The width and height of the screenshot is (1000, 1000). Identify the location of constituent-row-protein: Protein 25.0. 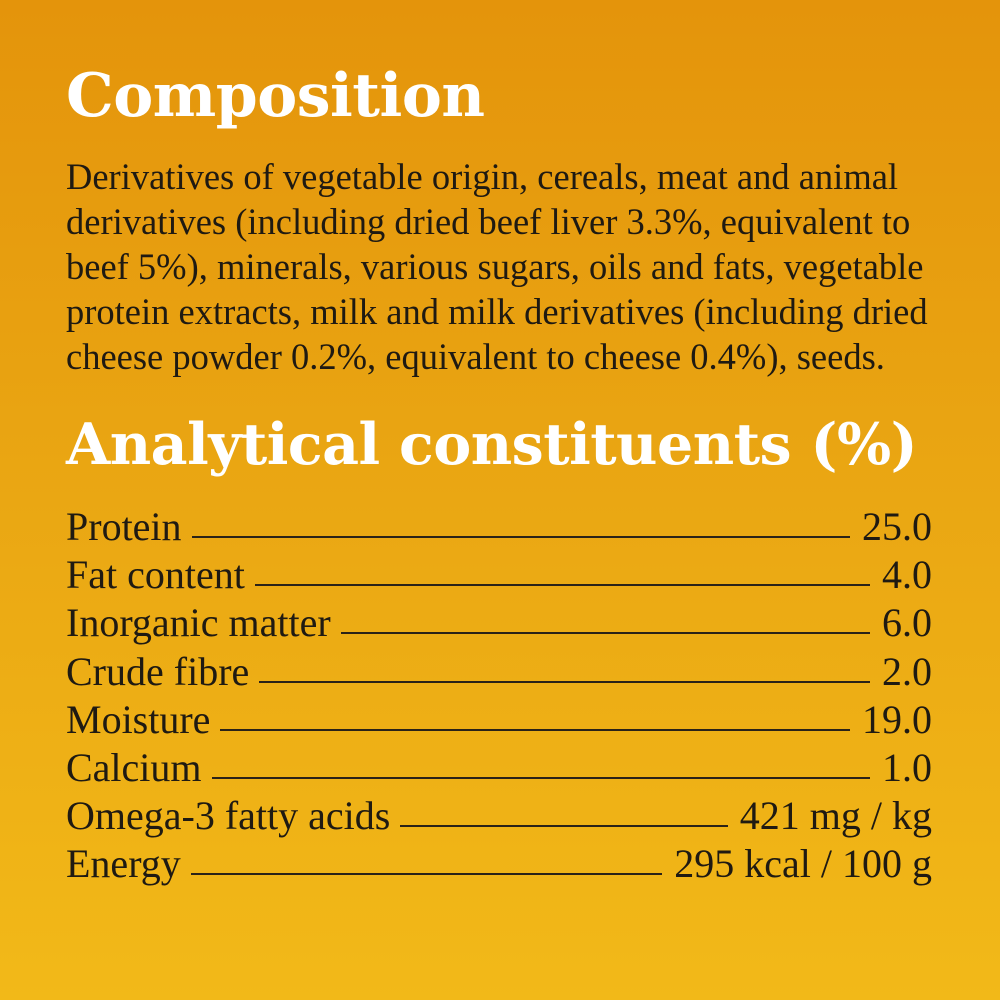
(499, 527).